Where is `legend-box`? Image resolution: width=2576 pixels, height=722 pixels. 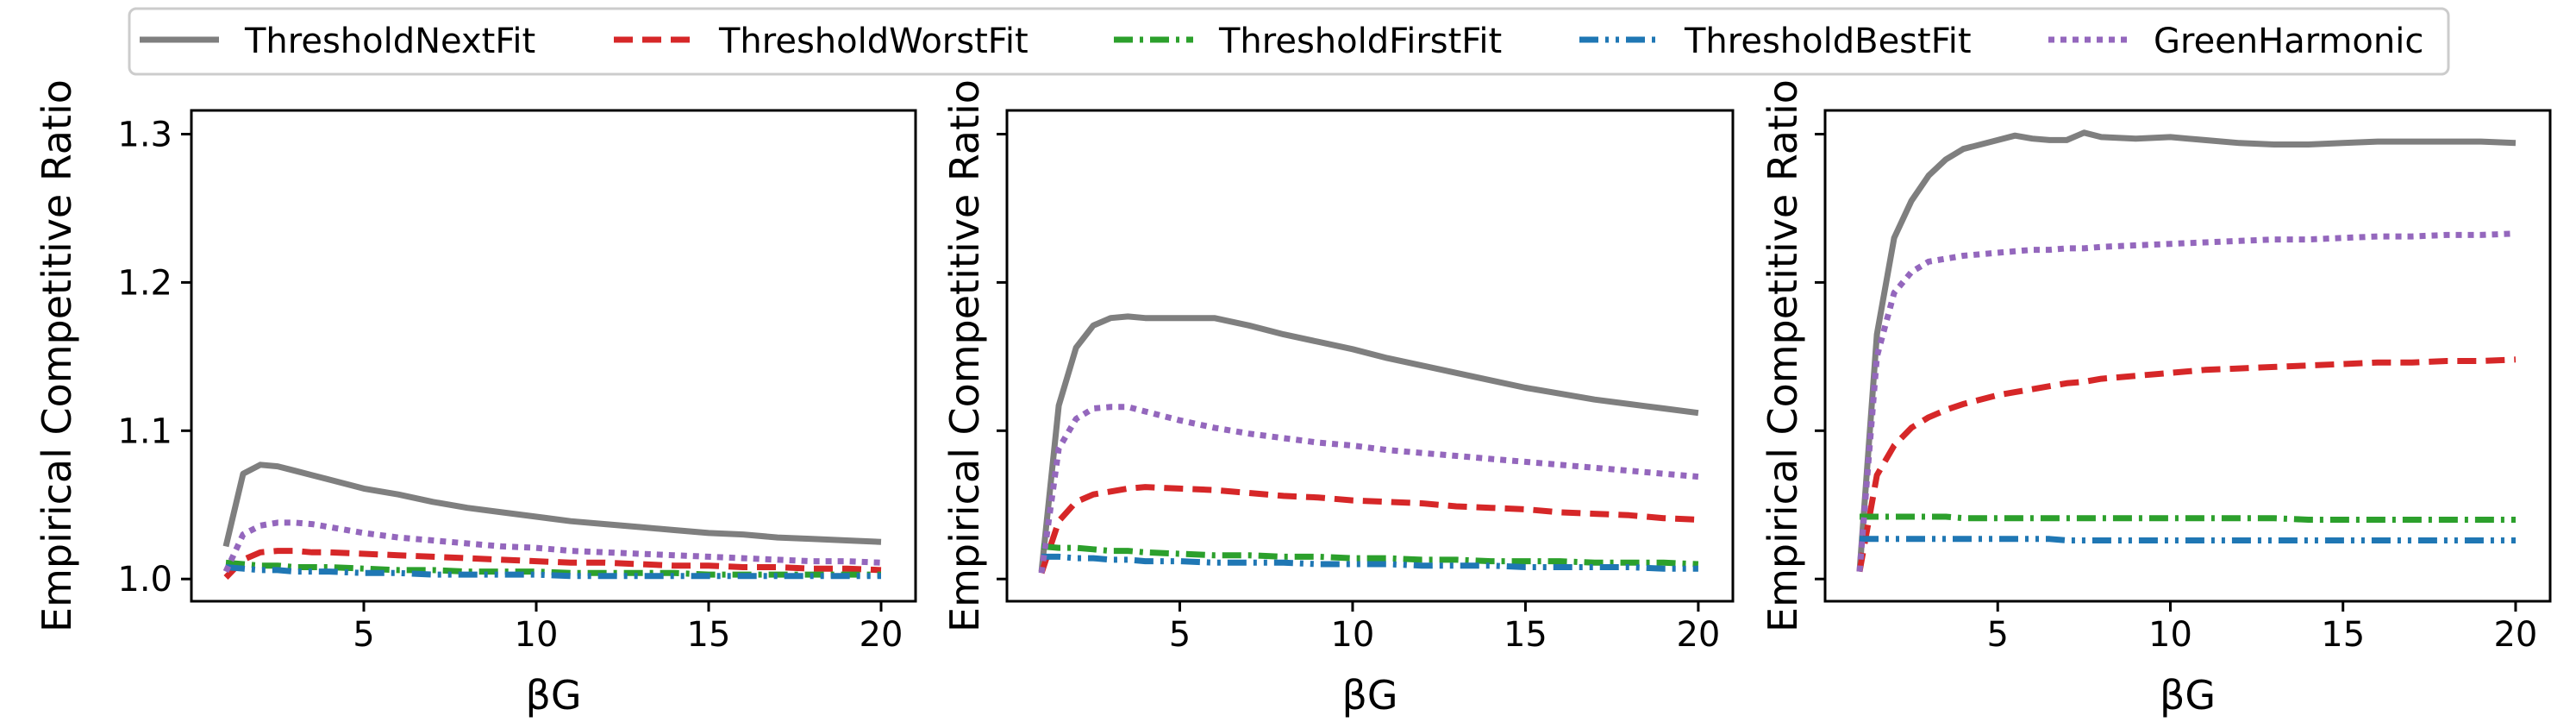 legend-box is located at coordinates (1289, 41).